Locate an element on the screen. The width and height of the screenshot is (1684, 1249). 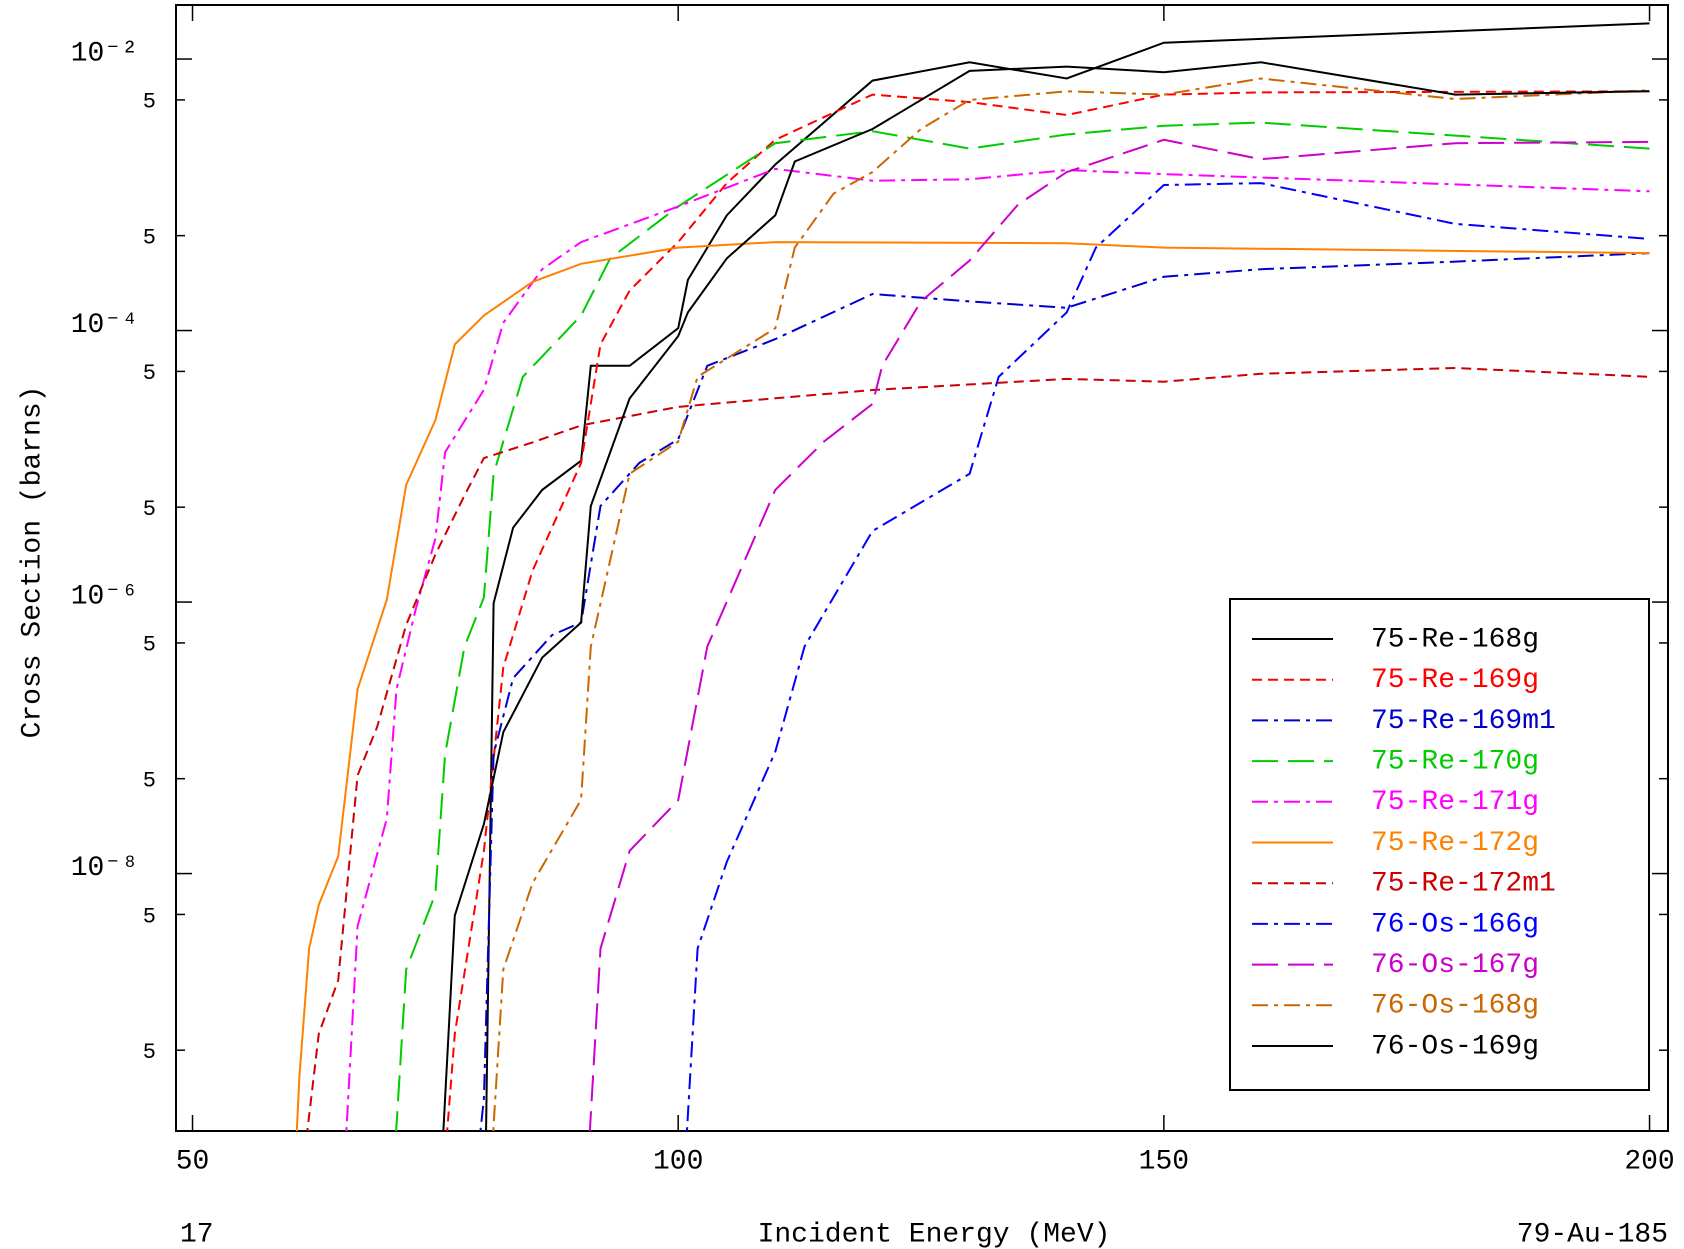
legend-label: 75-Re-171g is located at coordinates (1455, 802).